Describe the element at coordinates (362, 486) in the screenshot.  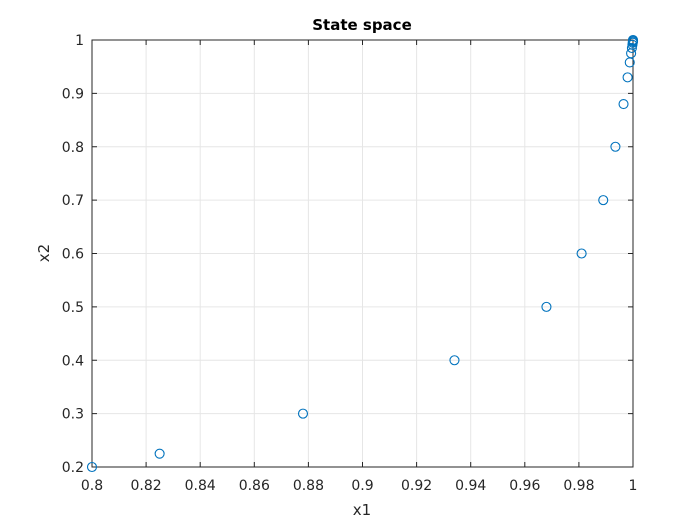
I see `x-tick-label: 0.9` at that location.